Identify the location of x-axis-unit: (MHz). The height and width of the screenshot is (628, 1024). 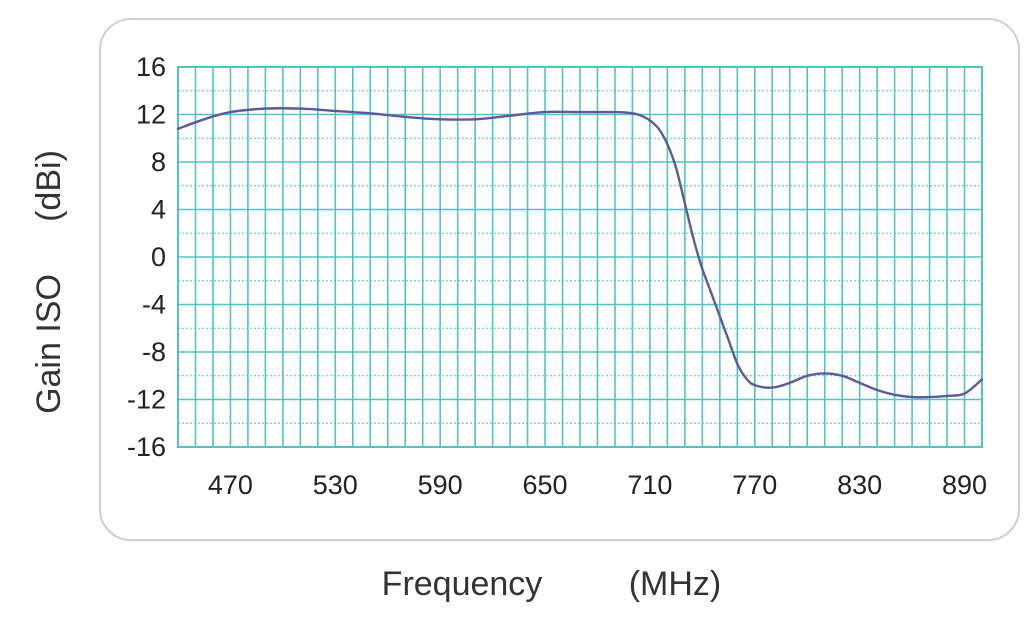
(675, 584).